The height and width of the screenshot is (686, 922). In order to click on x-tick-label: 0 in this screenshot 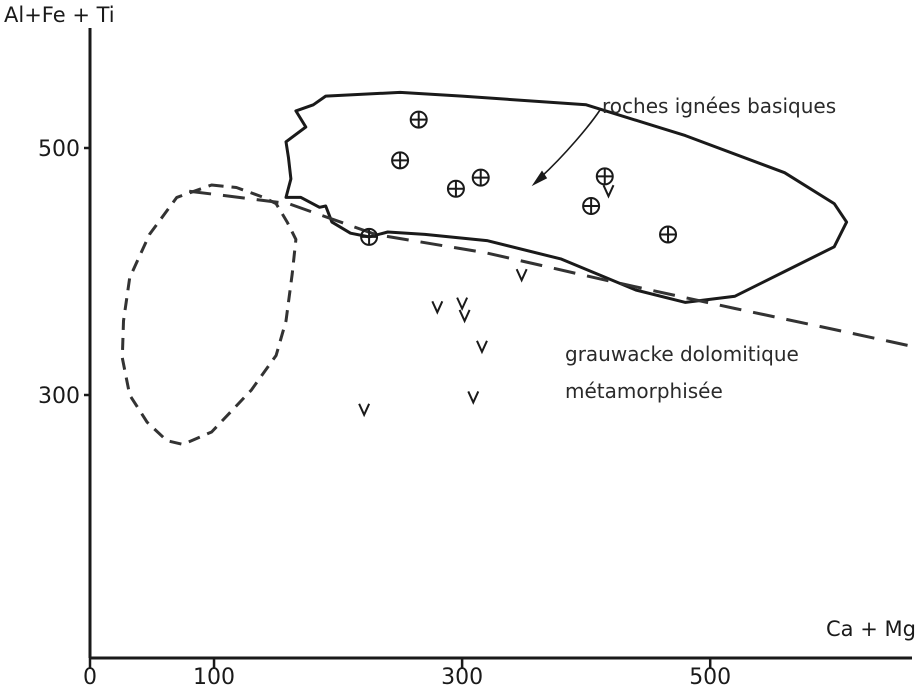, I will do `click(90, 675)`.